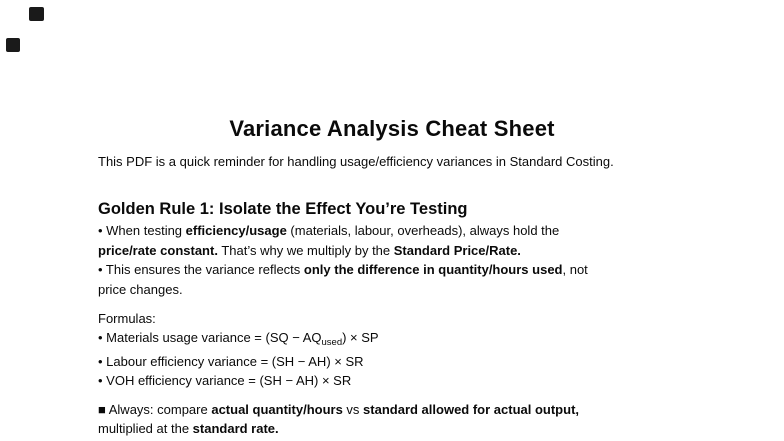 The width and height of the screenshot is (784, 441). I want to click on document-title: Variance Analysis Cheat Sheet, so click(392, 128).